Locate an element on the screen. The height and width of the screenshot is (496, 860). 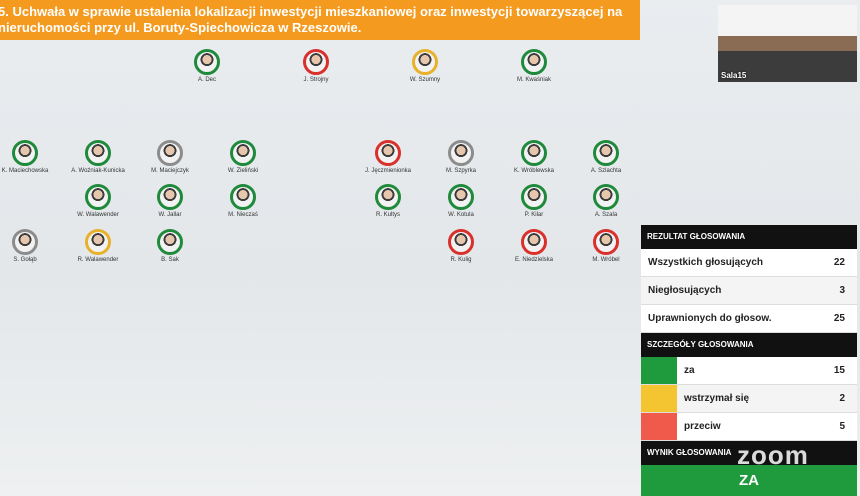
member-name: M. Maciejczyk is located at coordinates (170, 171).